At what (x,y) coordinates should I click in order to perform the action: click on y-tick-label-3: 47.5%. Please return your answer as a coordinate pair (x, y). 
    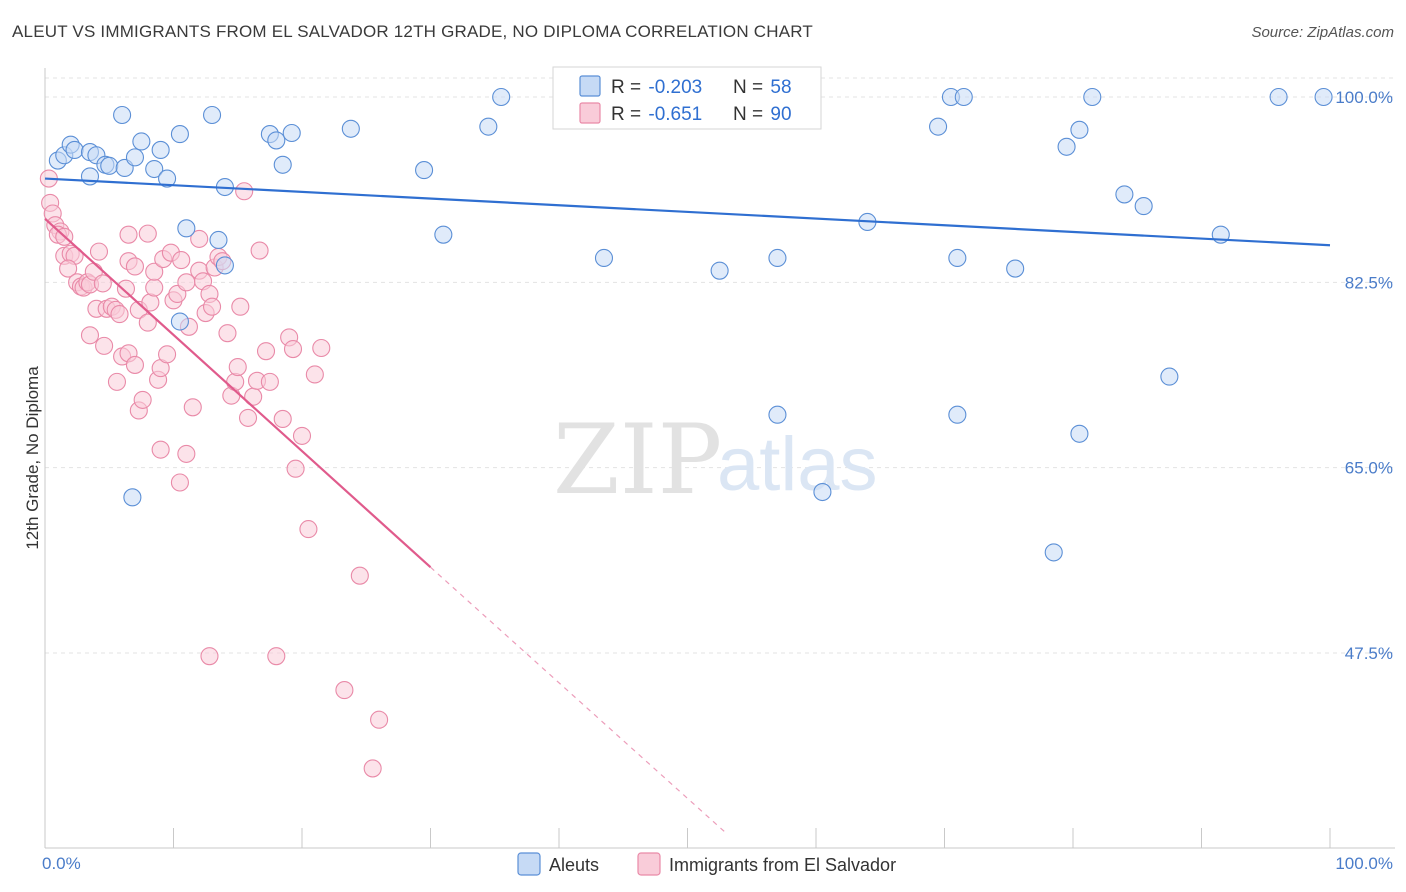
    Looking at the image, I should click on (1369, 653).